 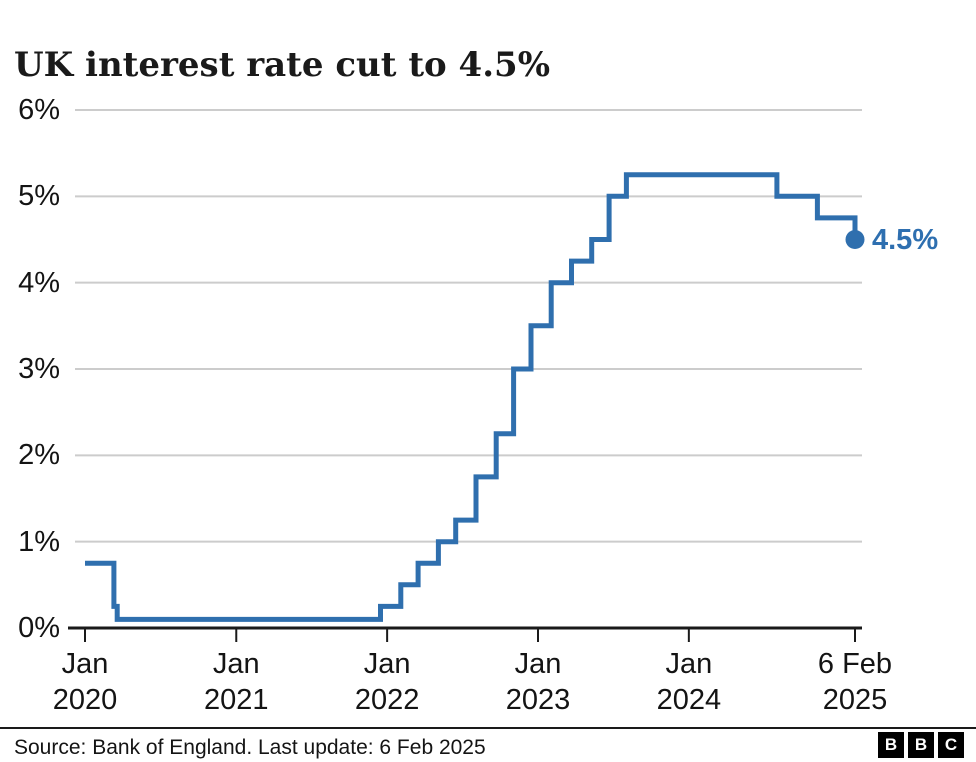 I want to click on x-axis-label-year: 2023, so click(x=538, y=700).